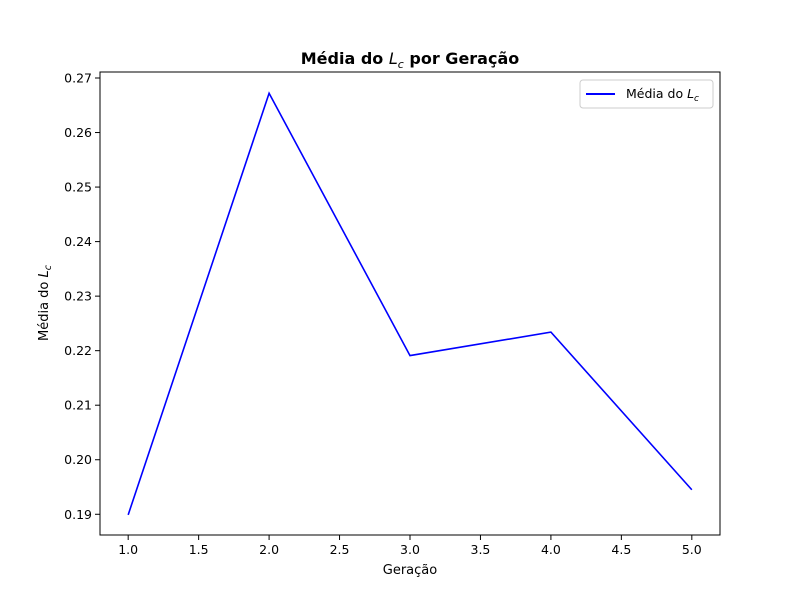  Describe the element at coordinates (696, 99) in the screenshot. I see `legend-entry-sub: c` at that location.